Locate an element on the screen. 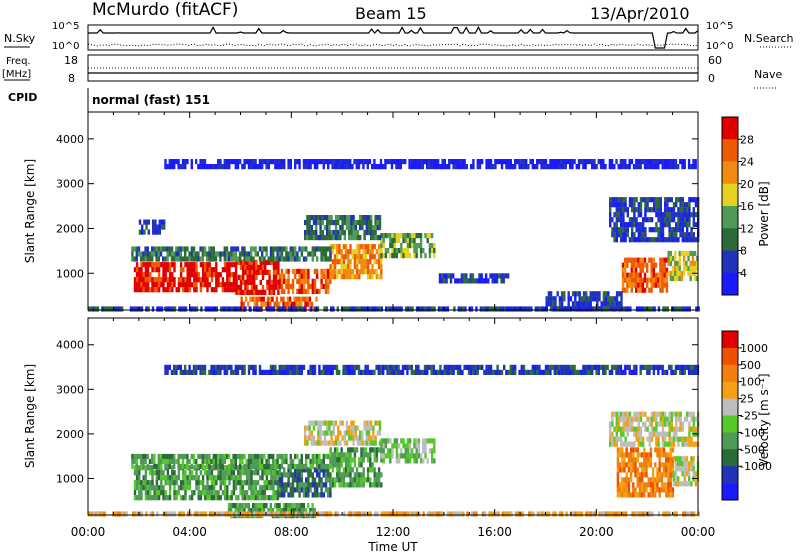 This screenshot has height=554, width=800. freq-unit: [MHz] is located at coordinates (16, 74).